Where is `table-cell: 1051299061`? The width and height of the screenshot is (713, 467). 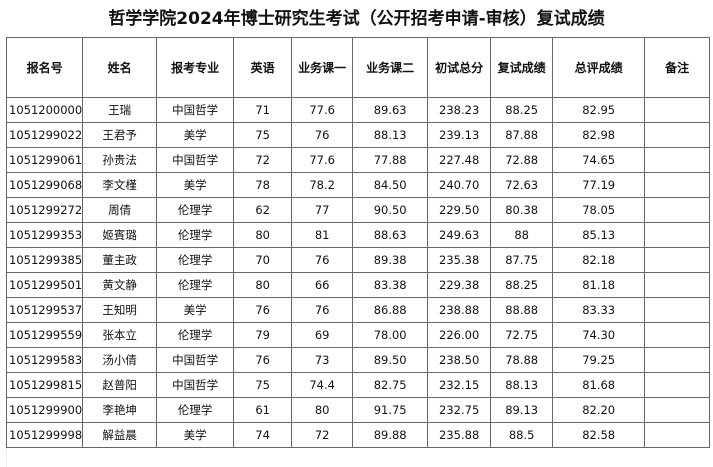 table-cell: 1051299061 is located at coordinates (44, 160).